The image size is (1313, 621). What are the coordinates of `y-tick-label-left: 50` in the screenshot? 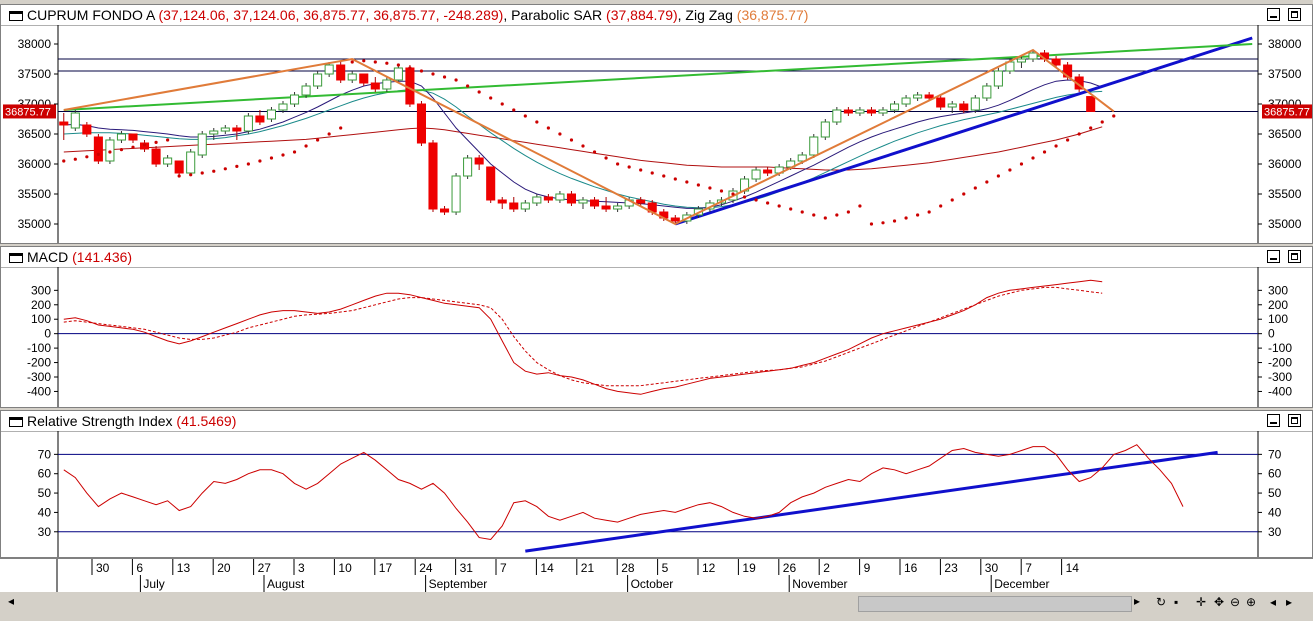 It's located at (45, 493).